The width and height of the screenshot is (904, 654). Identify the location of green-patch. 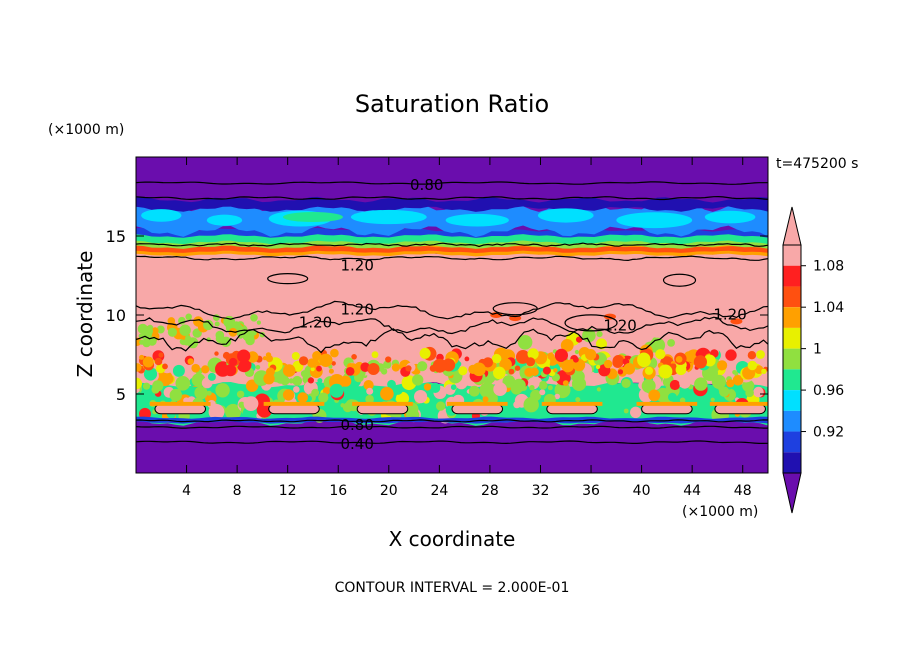
(312, 217).